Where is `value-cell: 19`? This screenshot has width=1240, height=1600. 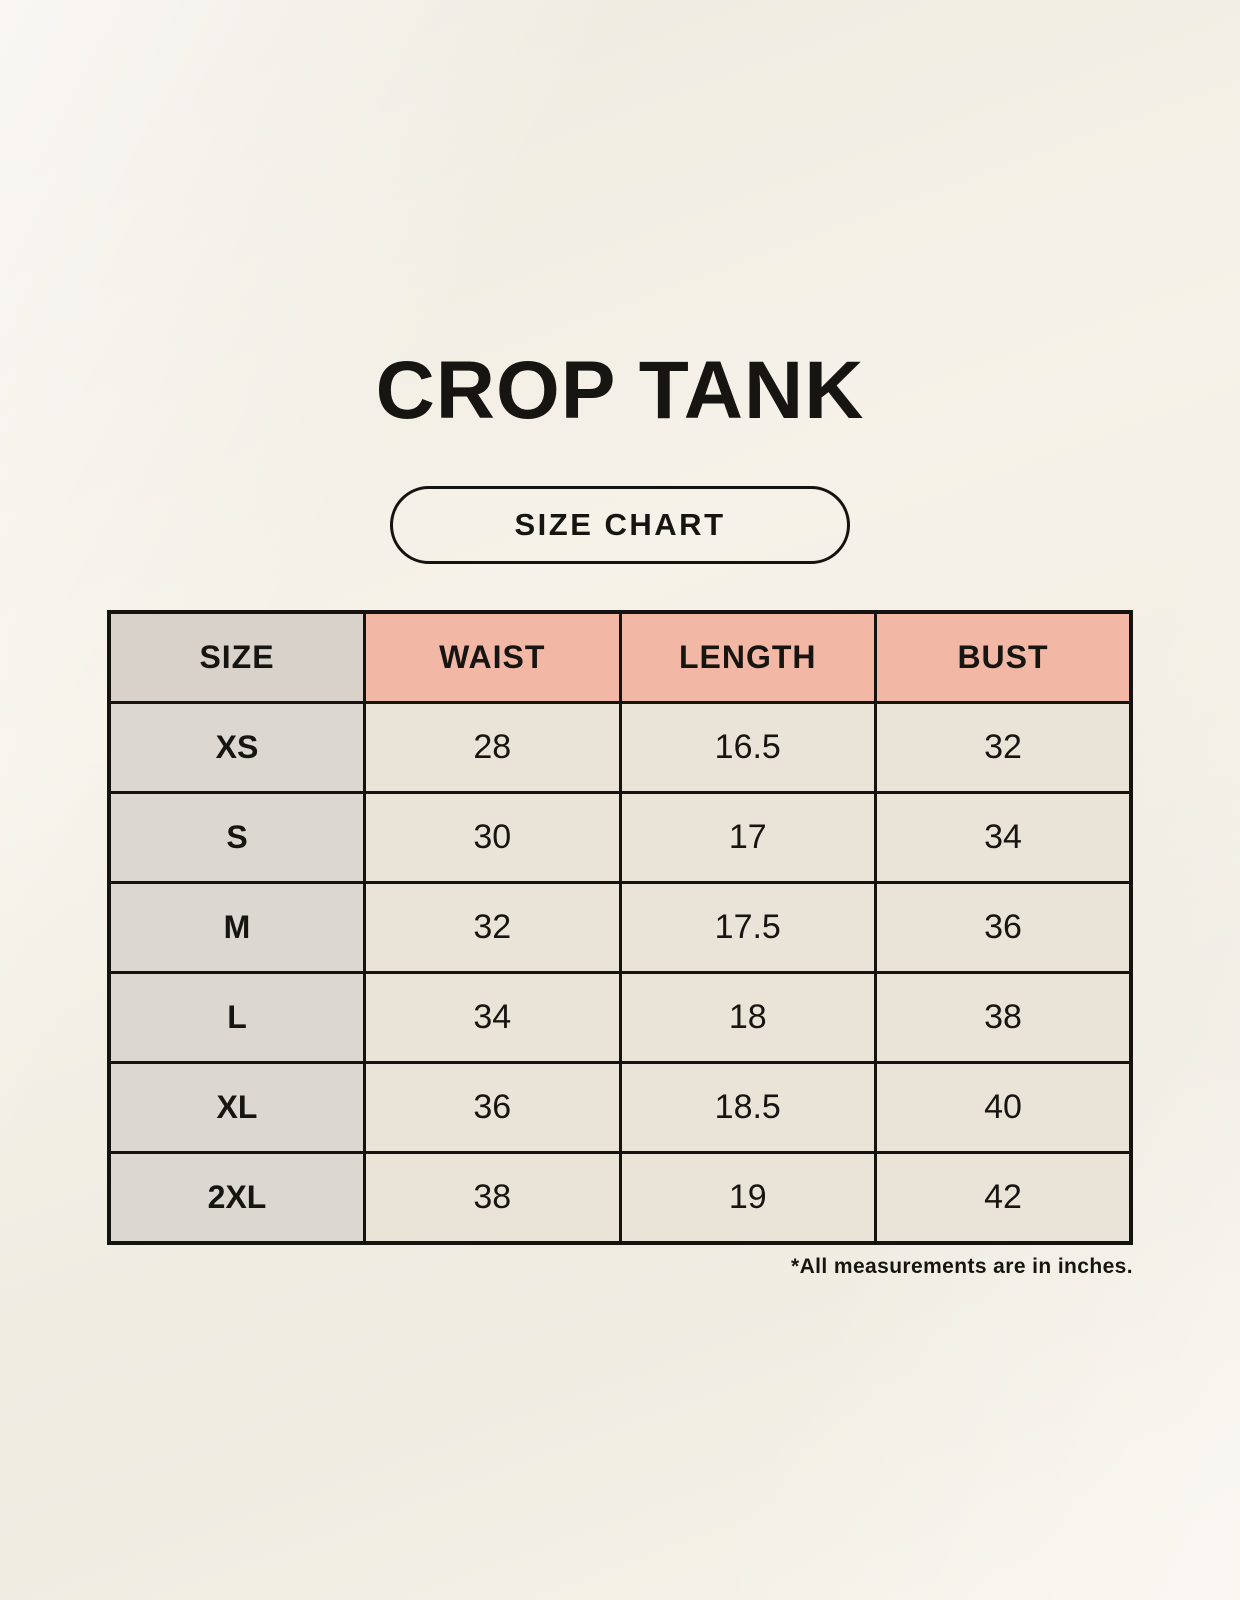
value-cell: 19 is located at coordinates (747, 1198).